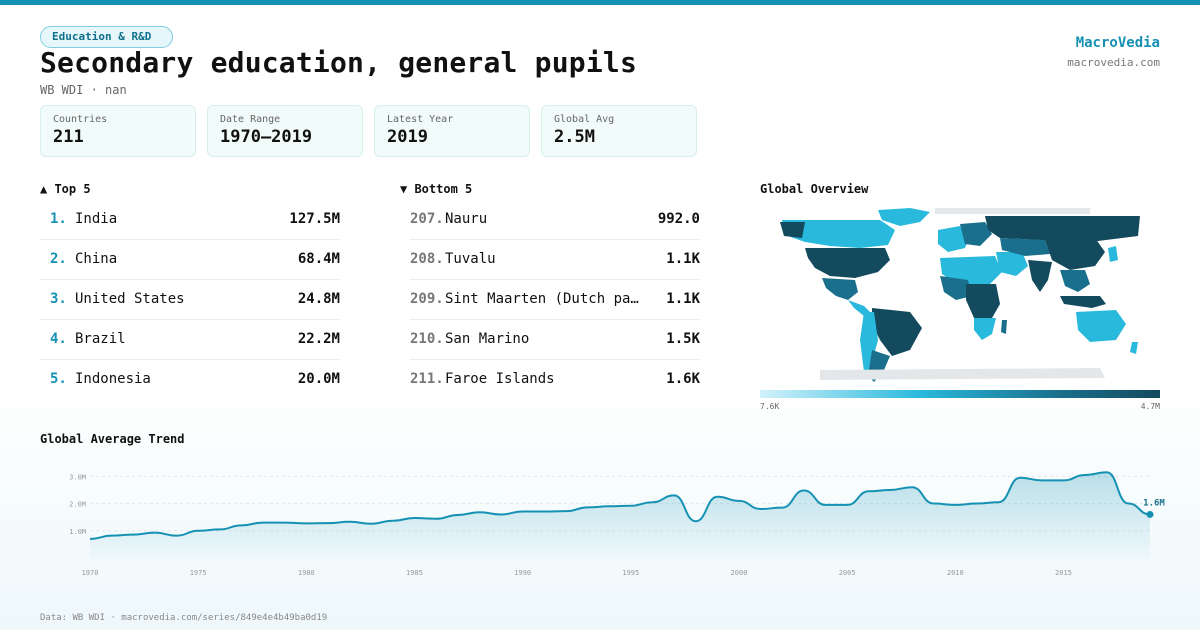 The width and height of the screenshot is (1200, 630). Describe the element at coordinates (584, 119) in the screenshot. I see `stat-label: Global Avg` at that location.